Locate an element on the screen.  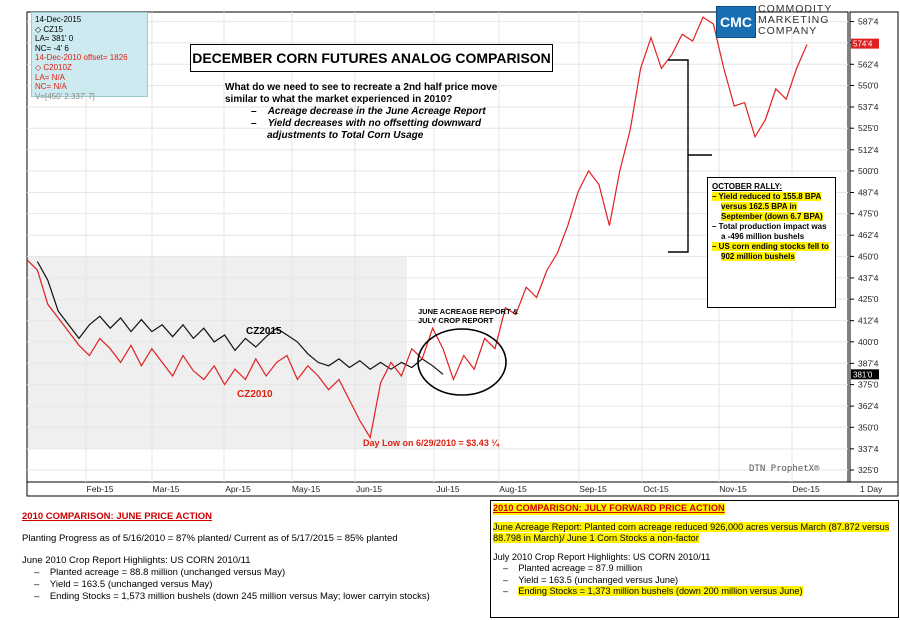
legend-s2-nc: NC= N/A is located at coordinates (51, 87).